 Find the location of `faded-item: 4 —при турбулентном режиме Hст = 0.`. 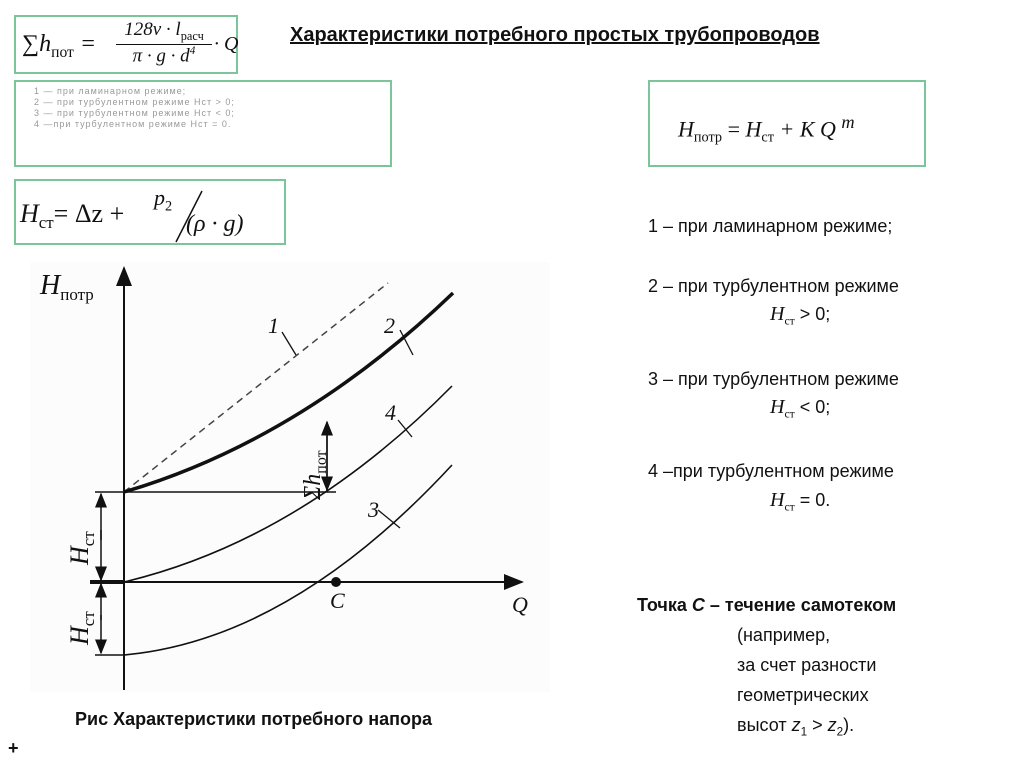

faded-item: 4 —при турбулентном режиме Hст = 0. is located at coordinates (133, 124).